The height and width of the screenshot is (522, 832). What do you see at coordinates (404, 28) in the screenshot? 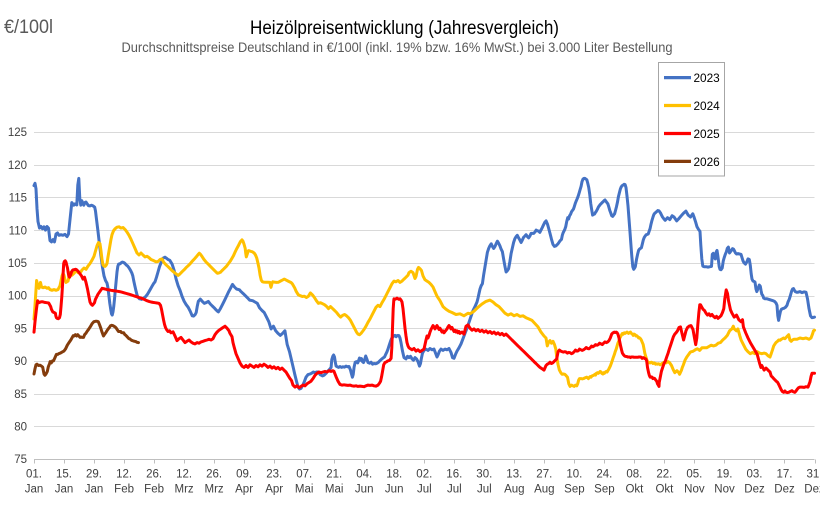
I see `svg-text:Heizölpreisentwicklung (Jahres: Heizölpreisentwicklung (Jahresvergleich)` at bounding box center [404, 28].